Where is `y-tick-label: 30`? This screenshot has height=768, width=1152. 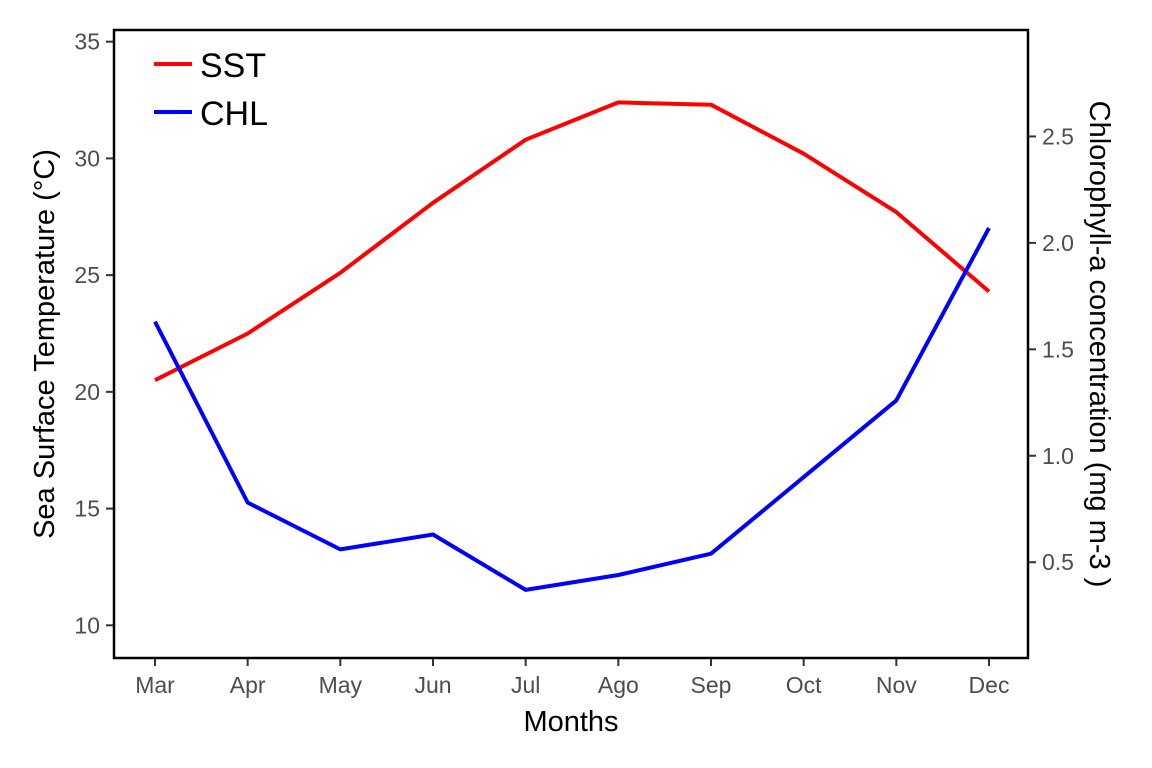 y-tick-label: 30 is located at coordinates (87, 158).